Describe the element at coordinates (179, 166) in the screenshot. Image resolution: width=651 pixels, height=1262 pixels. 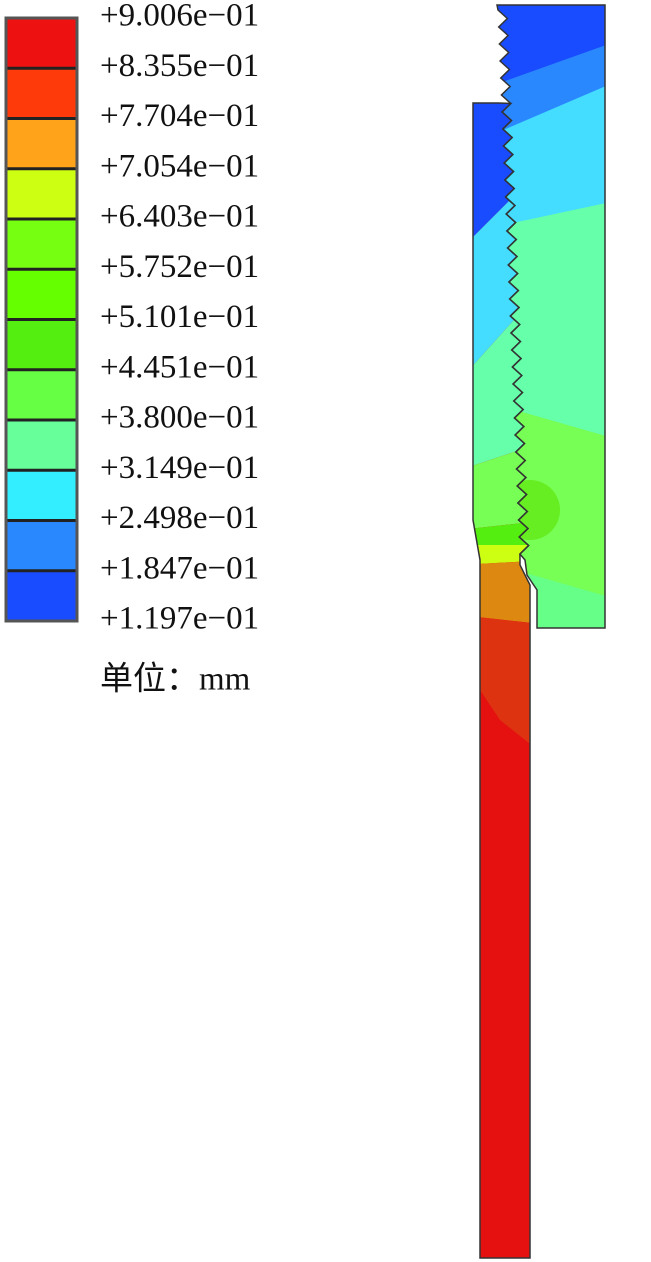
I see `legend-label: +7.054e−01` at that location.